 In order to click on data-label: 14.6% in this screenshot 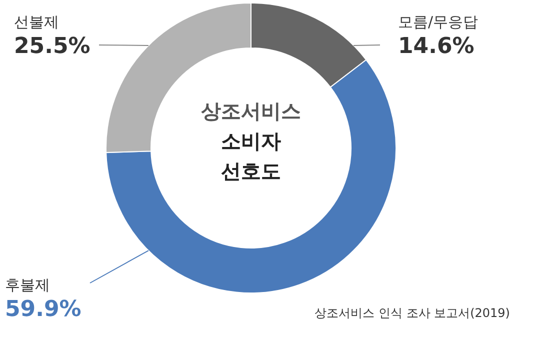, I will do `click(436, 46)`.